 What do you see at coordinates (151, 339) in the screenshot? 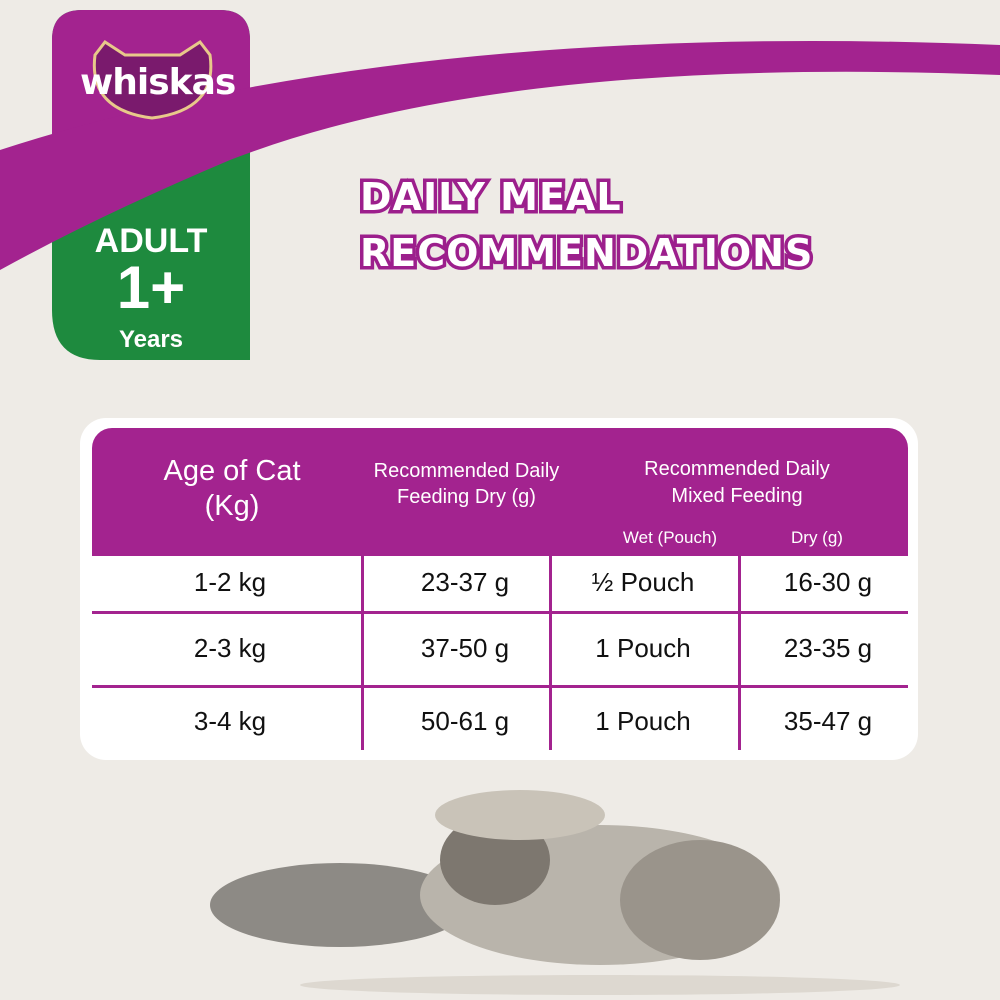
I see `badge-years: Years` at bounding box center [151, 339].